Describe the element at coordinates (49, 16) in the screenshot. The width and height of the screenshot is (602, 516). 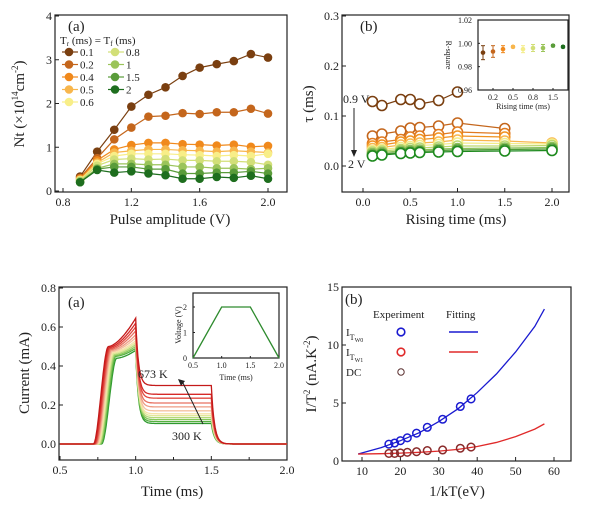
I see `y-tick-label: 4` at that location.